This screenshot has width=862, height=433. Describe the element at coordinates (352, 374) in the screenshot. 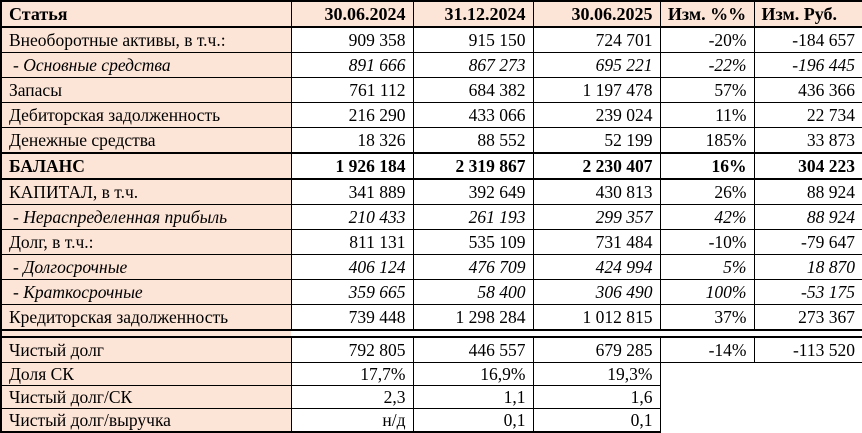

I see `value-cell: 17,7%` at that location.